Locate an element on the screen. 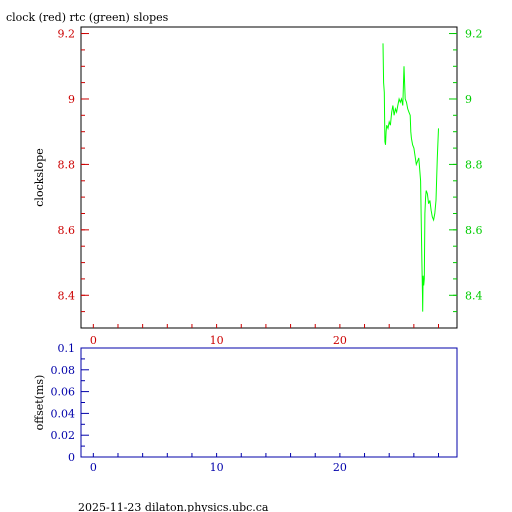 The image size is (512, 512). slopes-x-tick-label: 0 is located at coordinates (93, 340).